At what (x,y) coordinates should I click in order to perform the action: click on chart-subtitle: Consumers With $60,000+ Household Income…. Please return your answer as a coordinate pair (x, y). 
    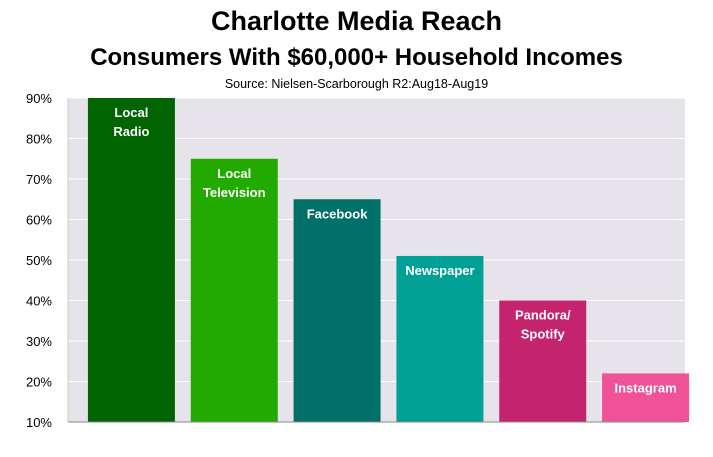
    Looking at the image, I should click on (356, 57).